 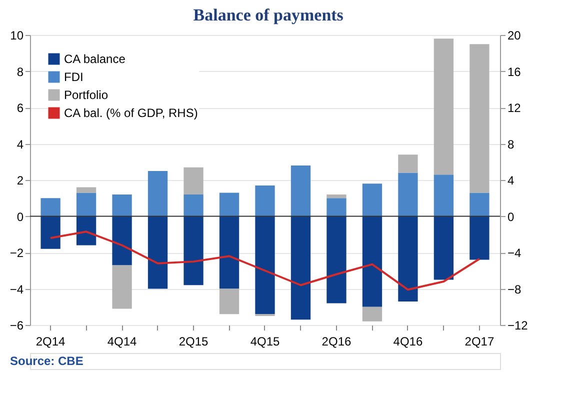 I want to click on y-tick-label: 6, so click(x=20, y=108).